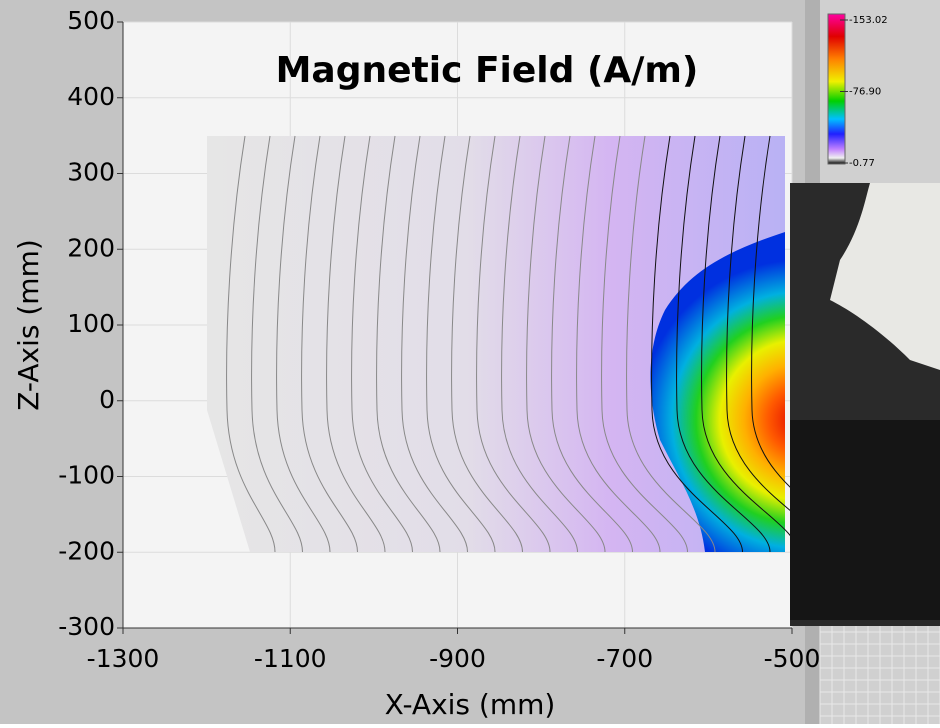  What do you see at coordinates (107, 399) in the screenshot?
I see `y-tick-label: 0` at bounding box center [107, 399].